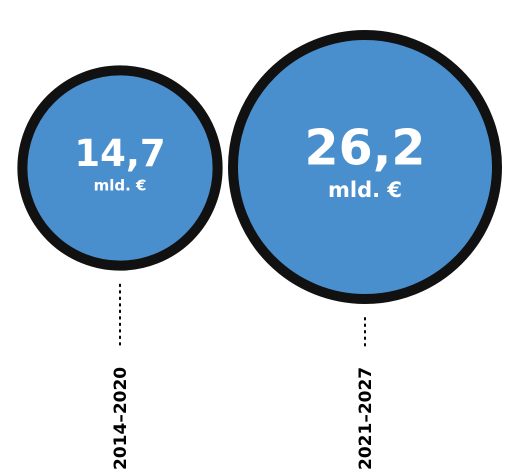  Describe the element at coordinates (365, 190) in the screenshot. I see `bubble-unit-label-2: mld. €` at that location.